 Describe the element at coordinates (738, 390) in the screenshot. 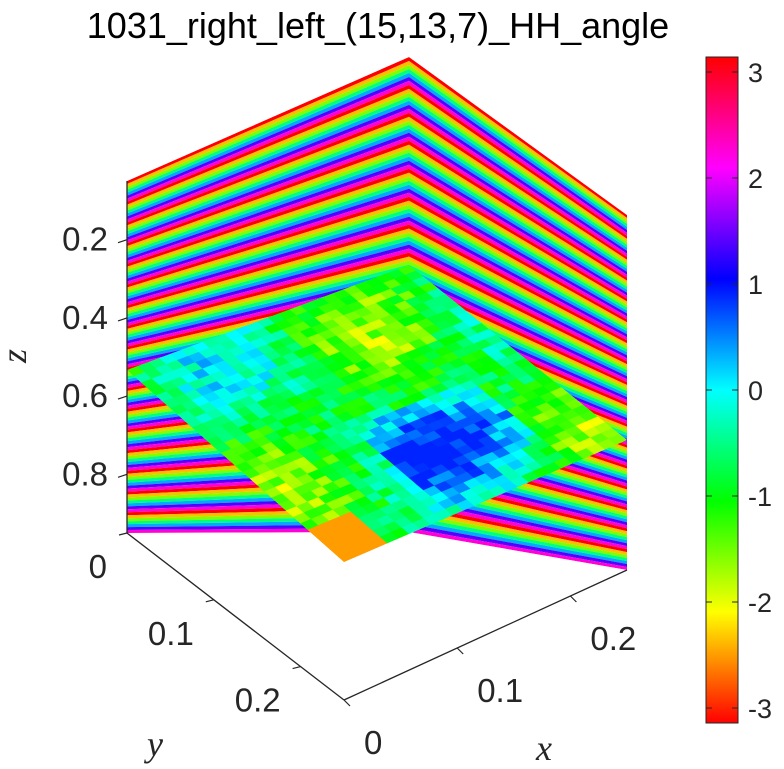

I see `colorbar: 3 2 1 0 -1 -2 -3` at that location.